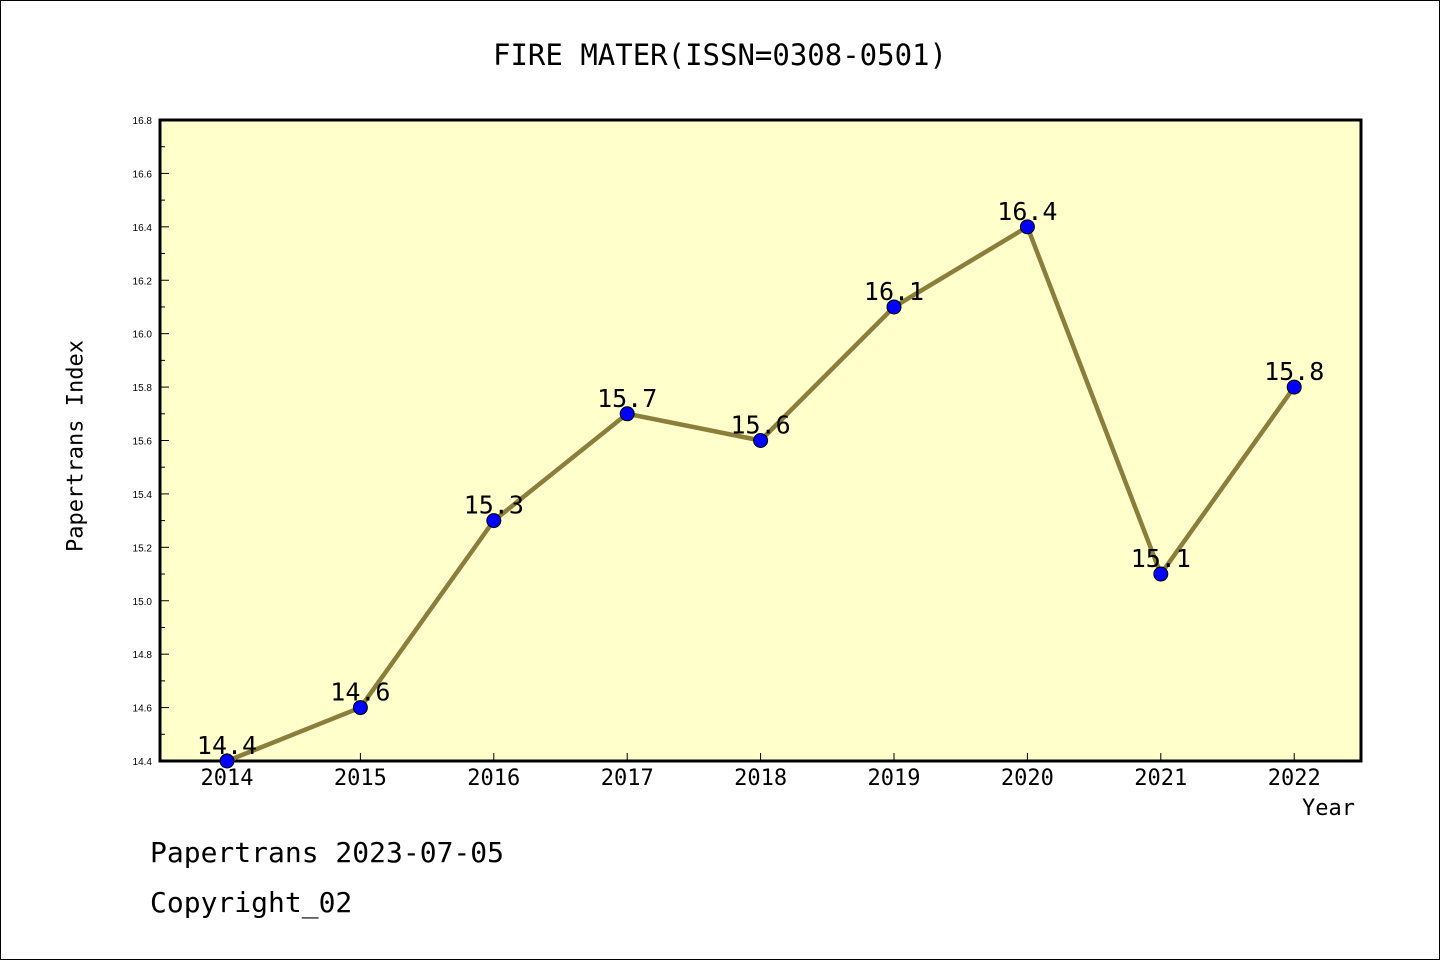  What do you see at coordinates (143, 228) in the screenshot?
I see `y-tick-label: 16.4` at bounding box center [143, 228].